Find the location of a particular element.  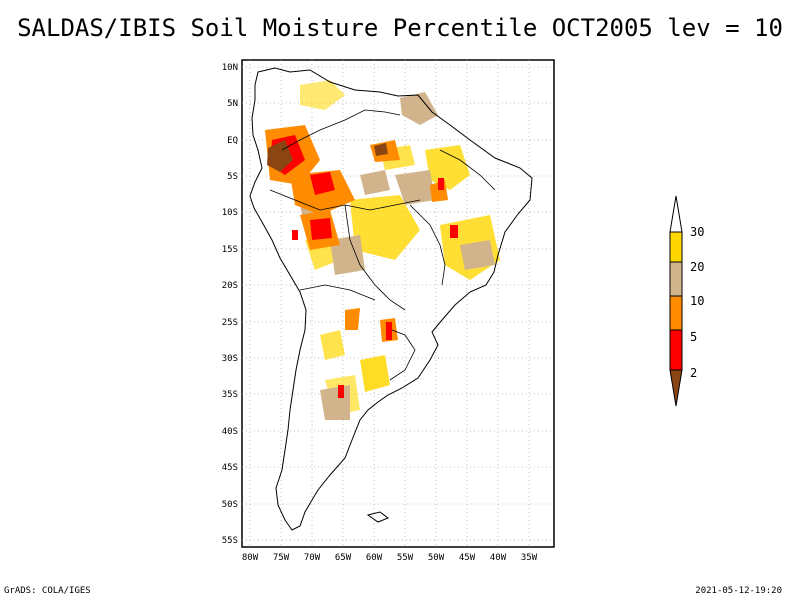

lat-label: 40S is located at coordinates (230, 432).